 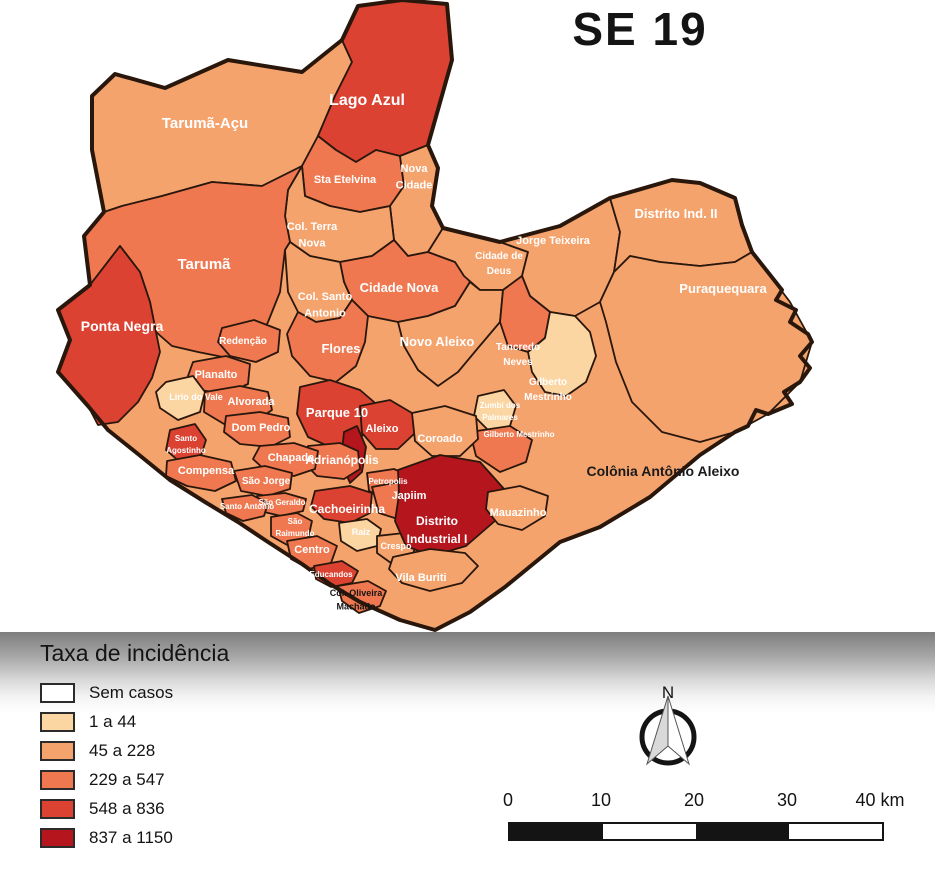 What do you see at coordinates (437, 341) in the screenshot?
I see `label-novo-aleixo: Novo Aleixo` at bounding box center [437, 341].